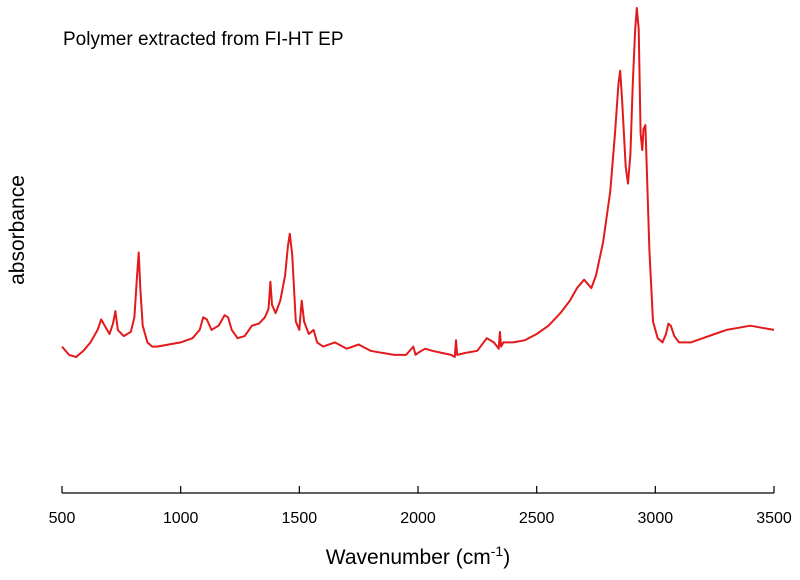 The width and height of the screenshot is (800, 580). What do you see at coordinates (774, 518) in the screenshot?
I see `x-tick-label: 3500` at bounding box center [774, 518].